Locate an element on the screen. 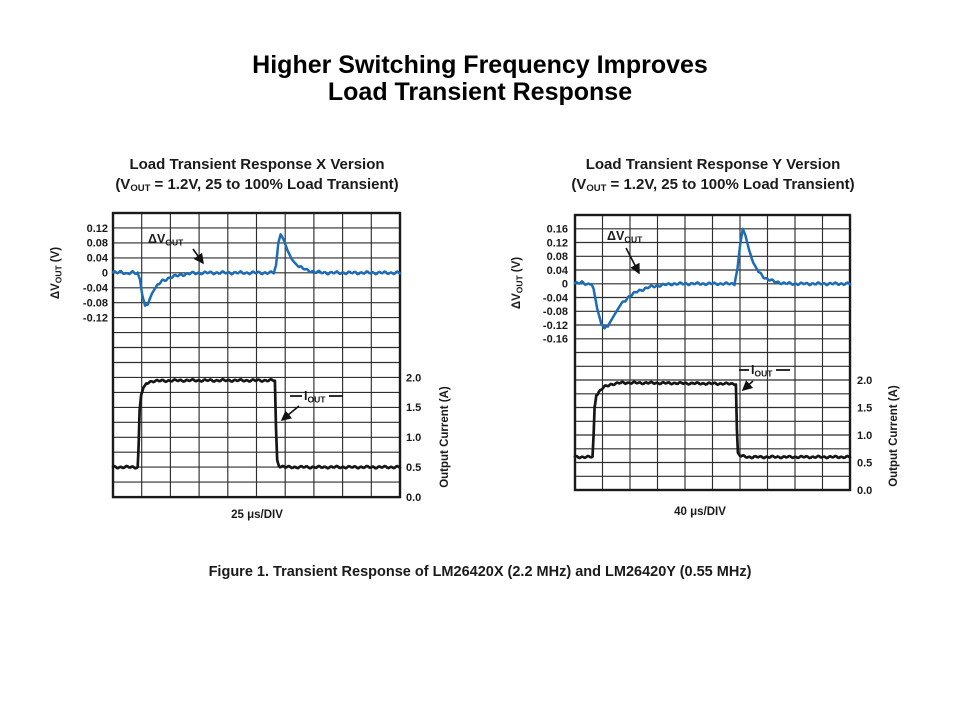  chart-title-x-line2: (VOUT = 1.2V, 25 to 100% Load Transient) is located at coordinates (257, 187).